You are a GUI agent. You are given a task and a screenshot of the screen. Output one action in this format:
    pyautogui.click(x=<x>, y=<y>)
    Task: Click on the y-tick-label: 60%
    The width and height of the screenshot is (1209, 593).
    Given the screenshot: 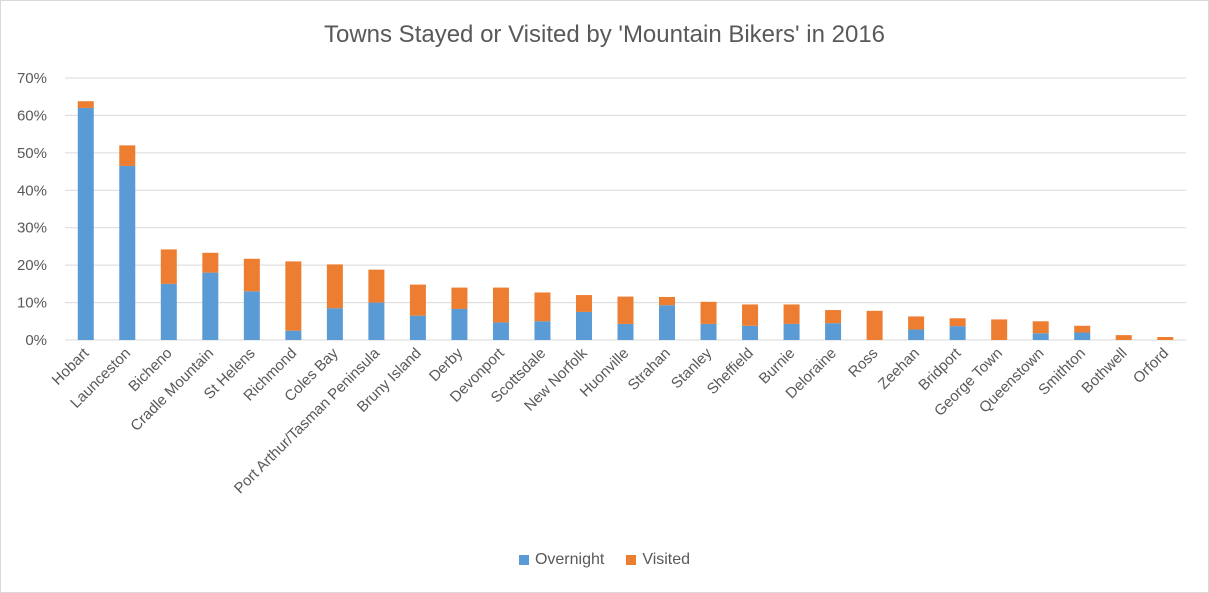 What is the action you would take?
    pyautogui.click(x=32, y=115)
    